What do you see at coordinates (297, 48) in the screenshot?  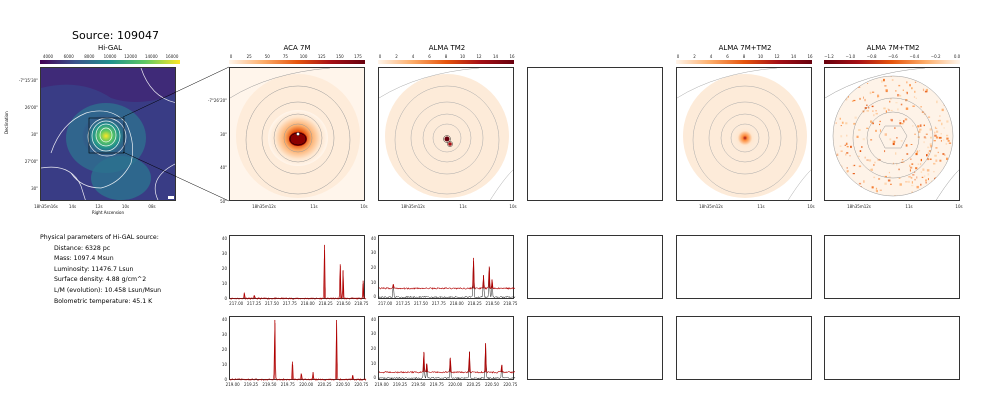 I see `aca-title: ACA 7M` at bounding box center [297, 48].